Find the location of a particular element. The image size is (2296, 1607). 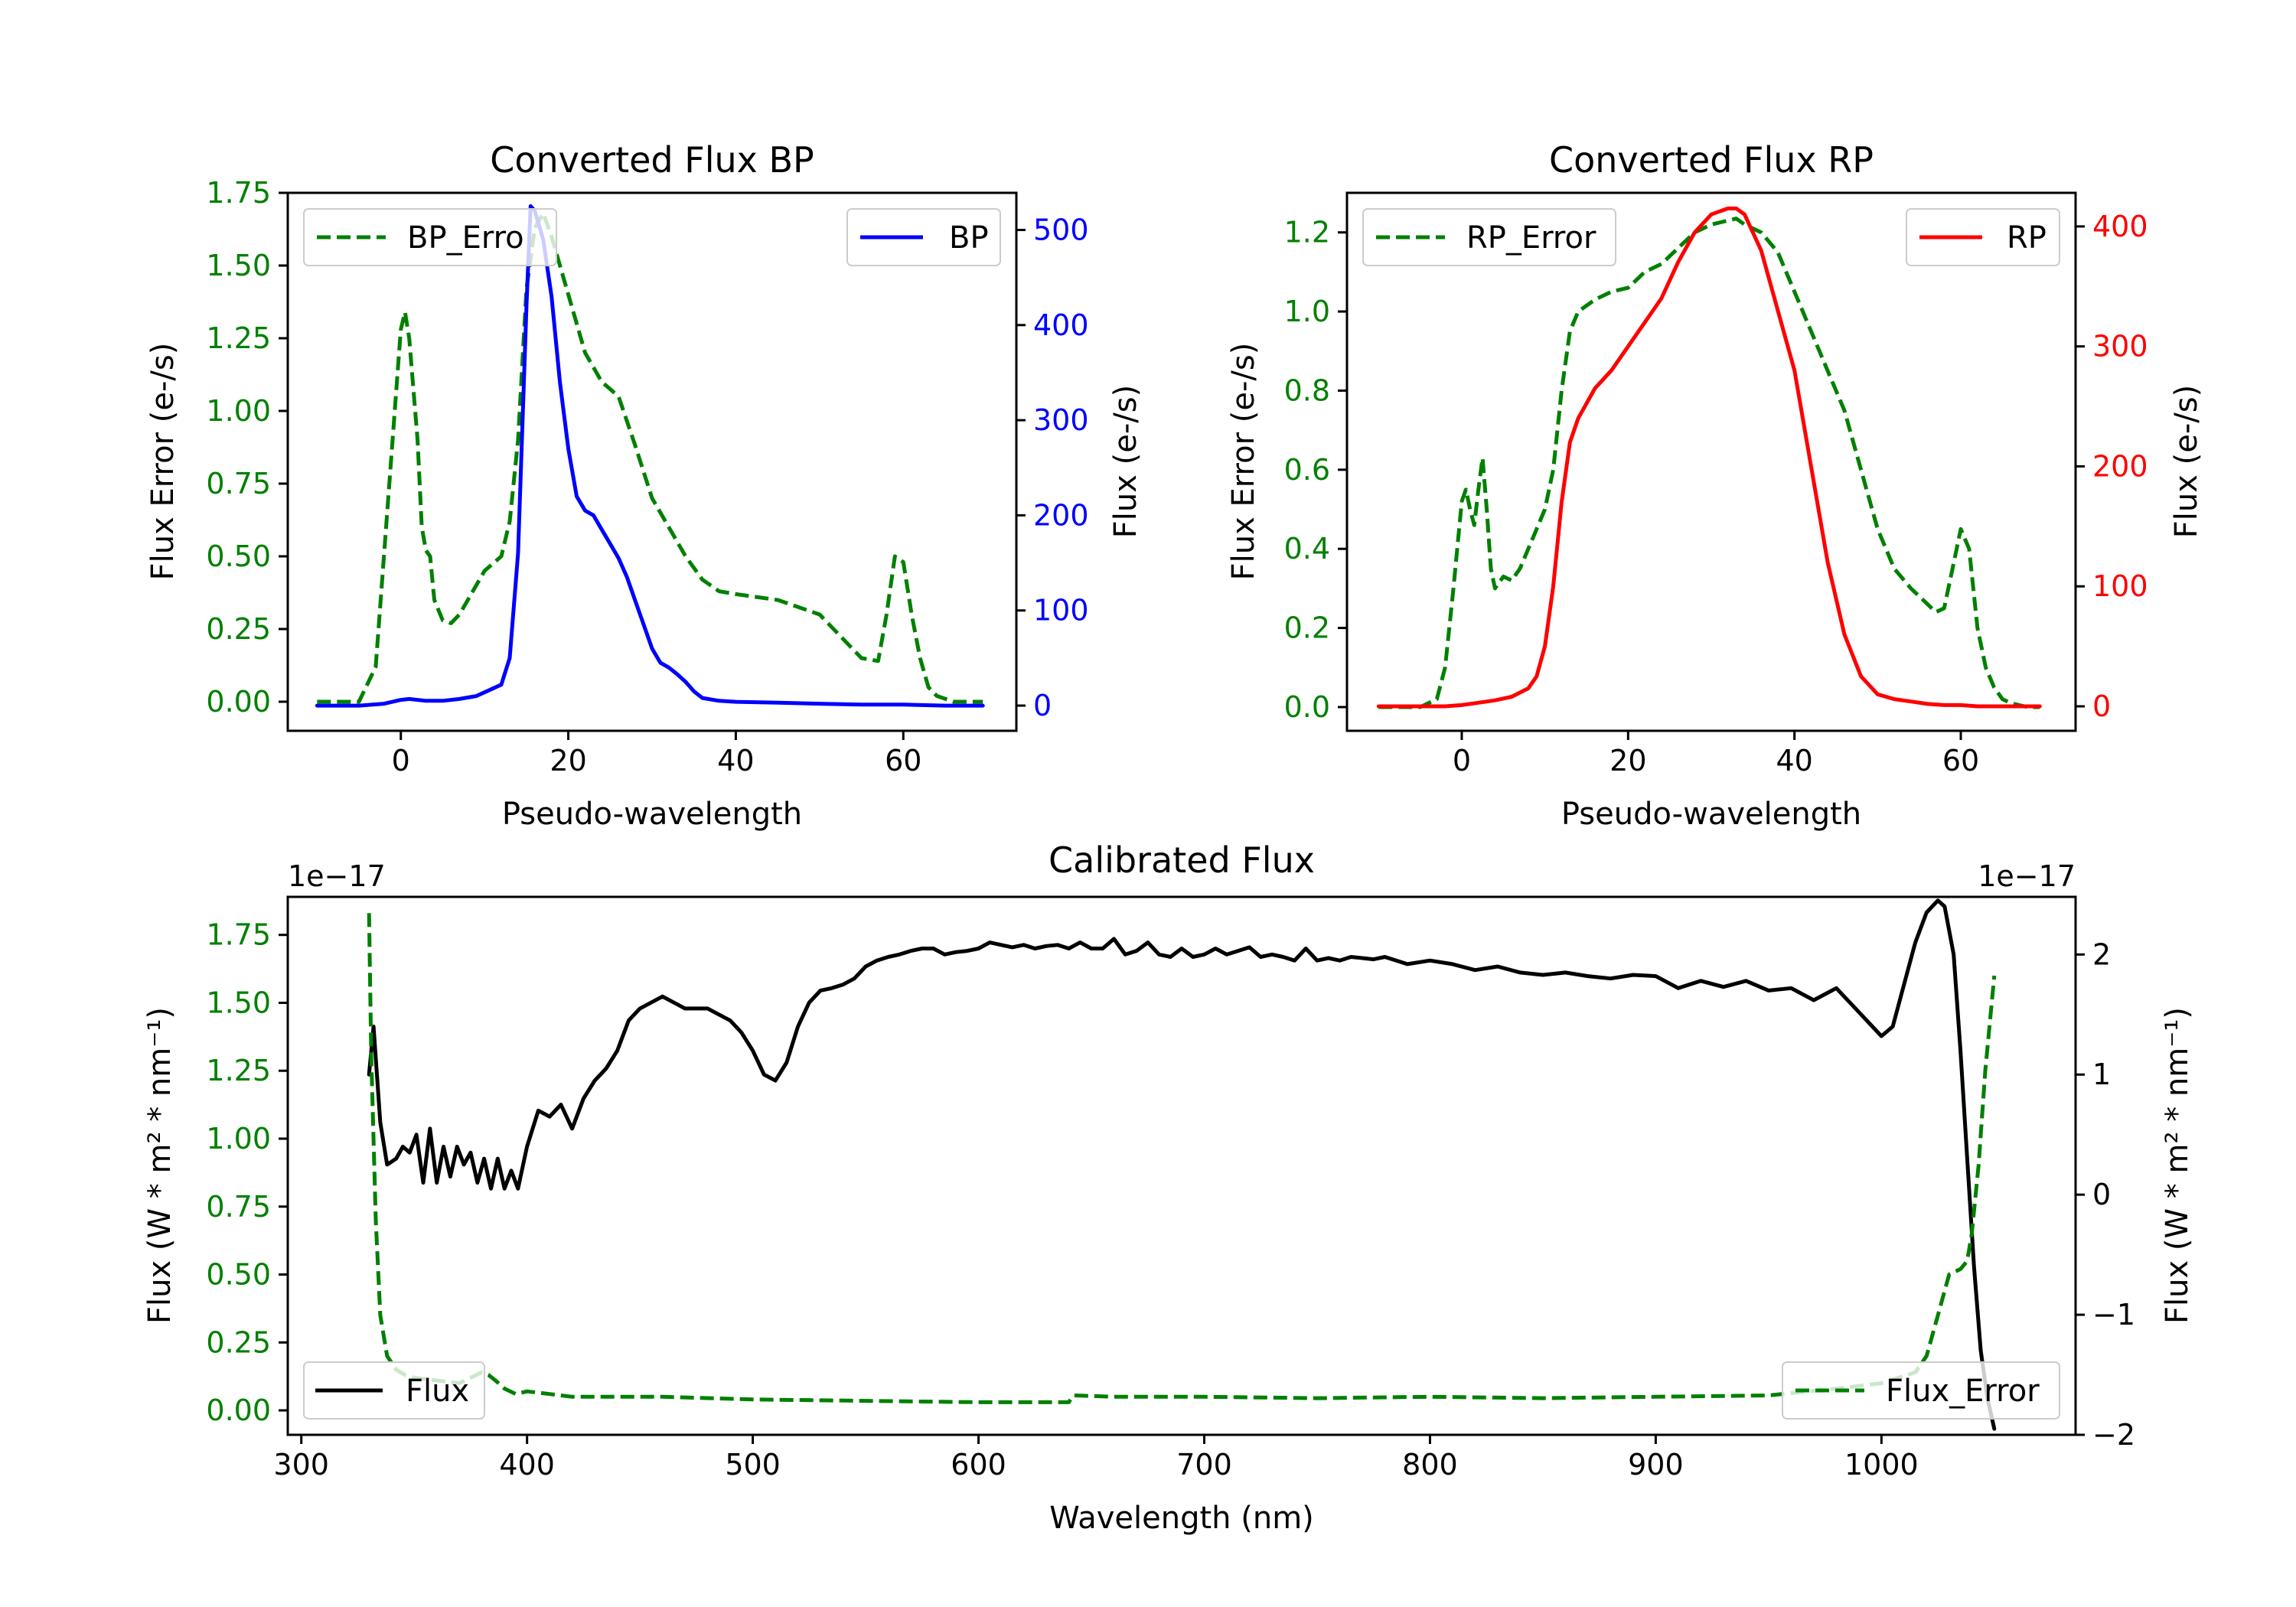

bp-left-tick-label: 0.25 is located at coordinates (238, 629).